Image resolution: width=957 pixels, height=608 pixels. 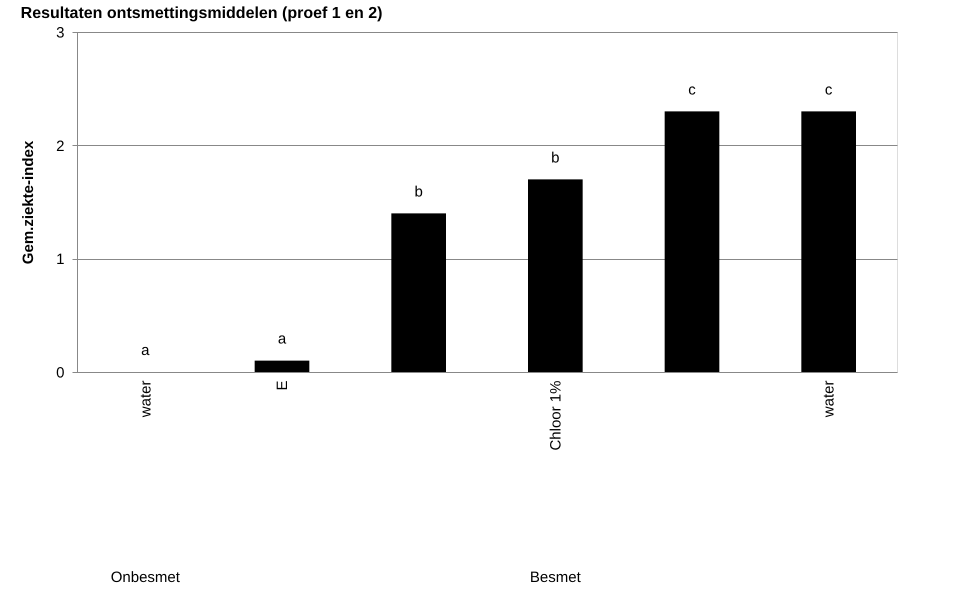 I want to click on y-tick-label: 0, so click(x=60, y=373).